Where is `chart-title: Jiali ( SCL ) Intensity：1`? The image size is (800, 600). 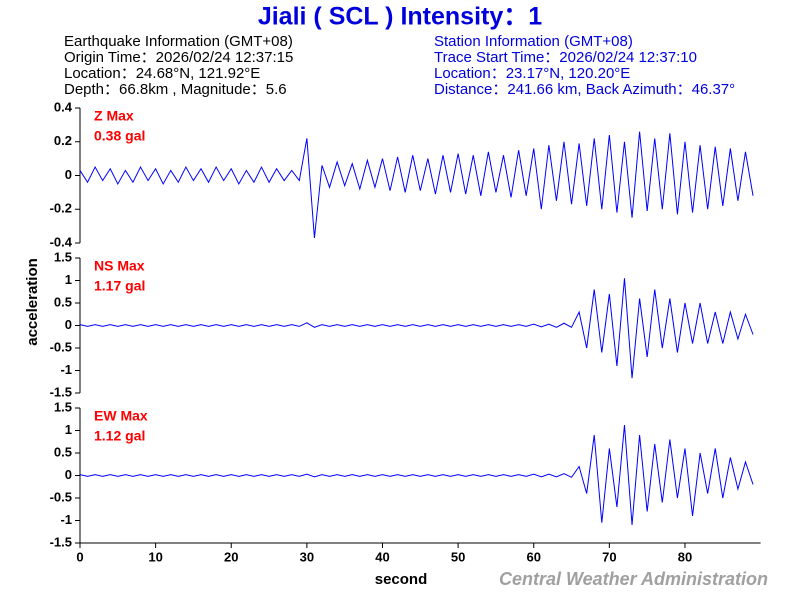 chart-title: Jiali ( SCL ) Intensity：1 is located at coordinates (400, 17).